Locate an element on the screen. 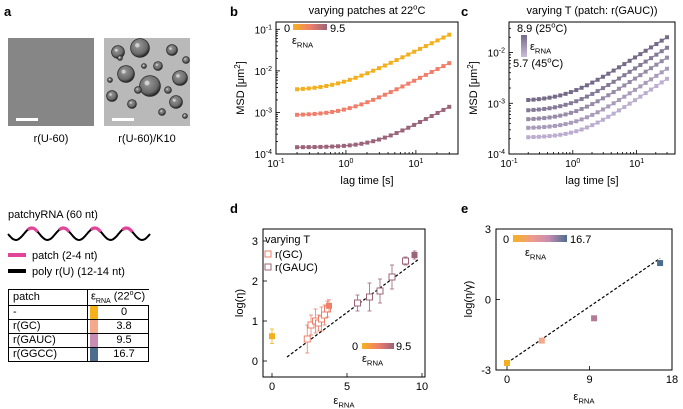 The height and width of the screenshot is (409, 683). x-tick-label: 9 is located at coordinates (589, 380).